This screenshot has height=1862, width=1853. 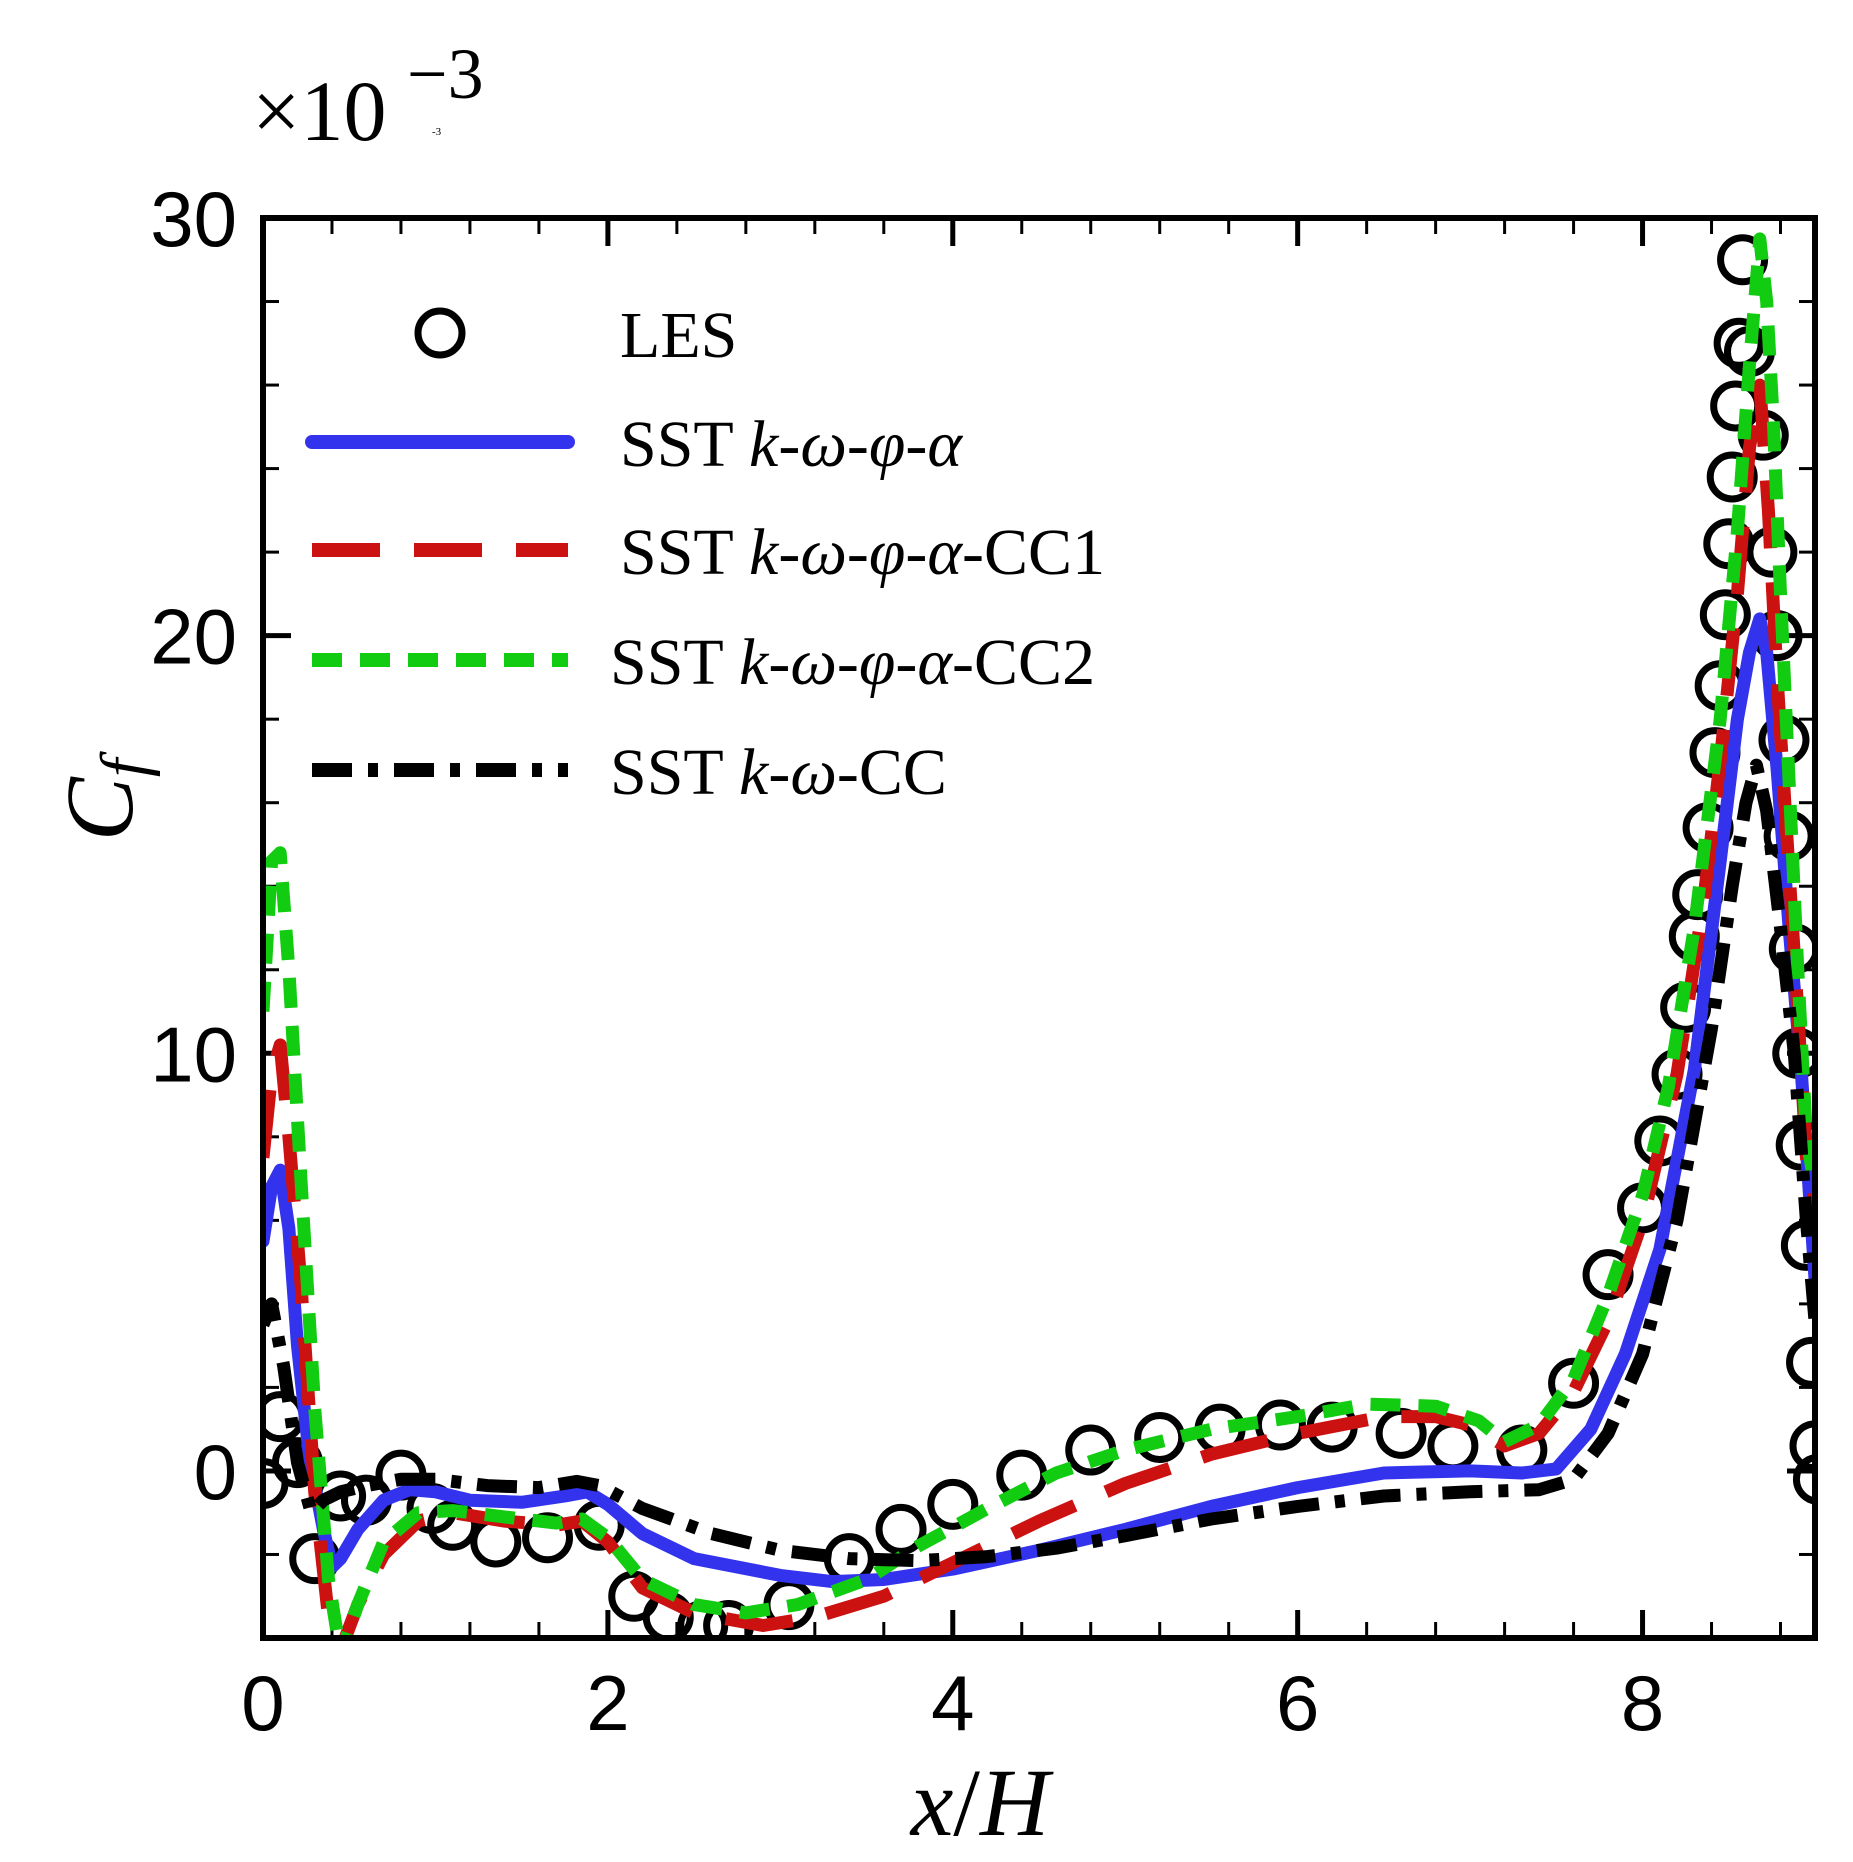 I want to click on y-axis-label-subscript: f, so click(x=124, y=764).